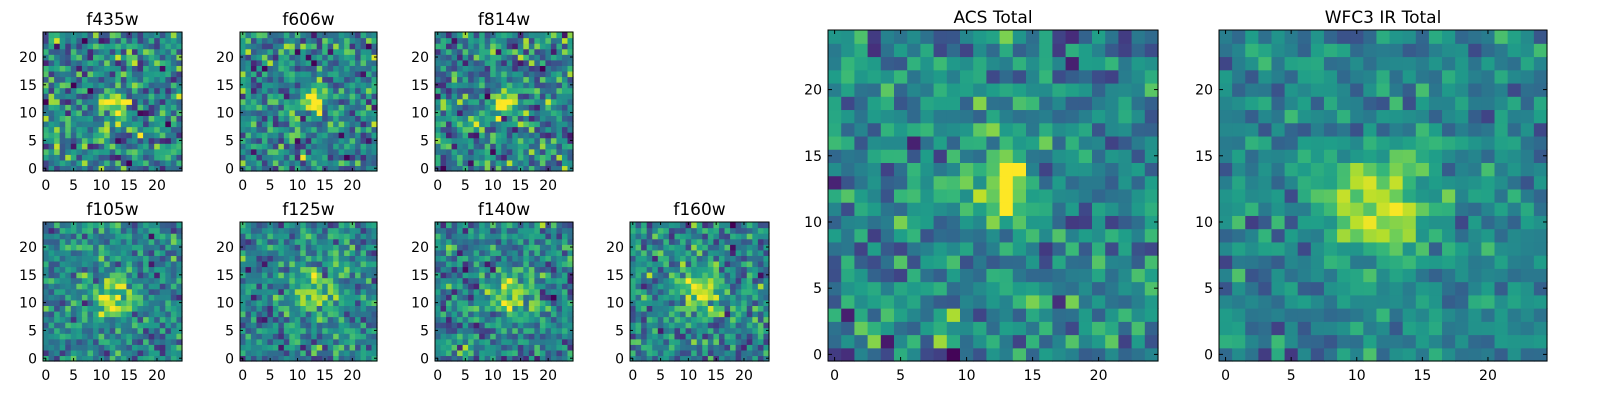  What do you see at coordinates (504, 101) in the screenshot?
I see `axes-frame` at bounding box center [504, 101].